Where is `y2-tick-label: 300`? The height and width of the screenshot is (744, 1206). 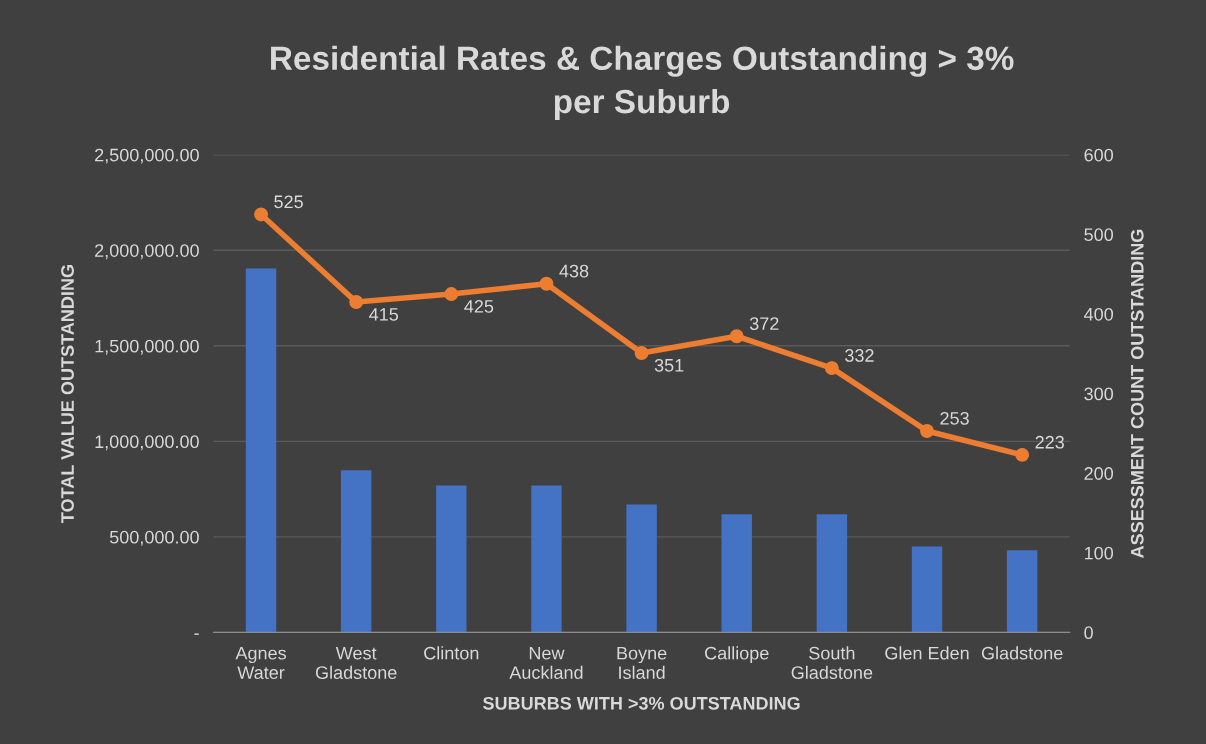
y2-tick-label: 300 is located at coordinates (1099, 394).